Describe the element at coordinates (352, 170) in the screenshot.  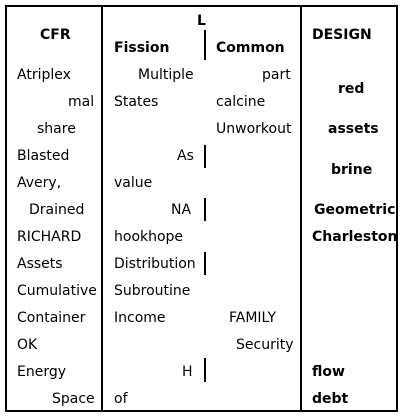
I see `design-cell: brine` at that location.